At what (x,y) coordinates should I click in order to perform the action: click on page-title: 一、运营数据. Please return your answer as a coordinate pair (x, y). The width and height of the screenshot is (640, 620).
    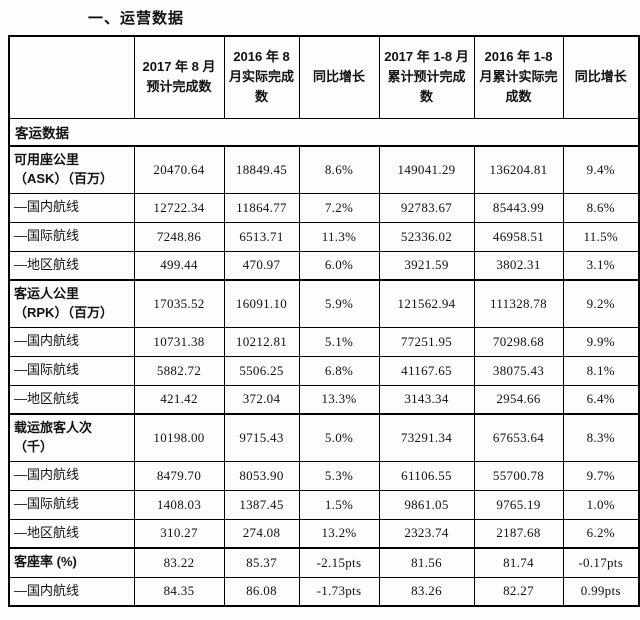
    Looking at the image, I should click on (136, 18).